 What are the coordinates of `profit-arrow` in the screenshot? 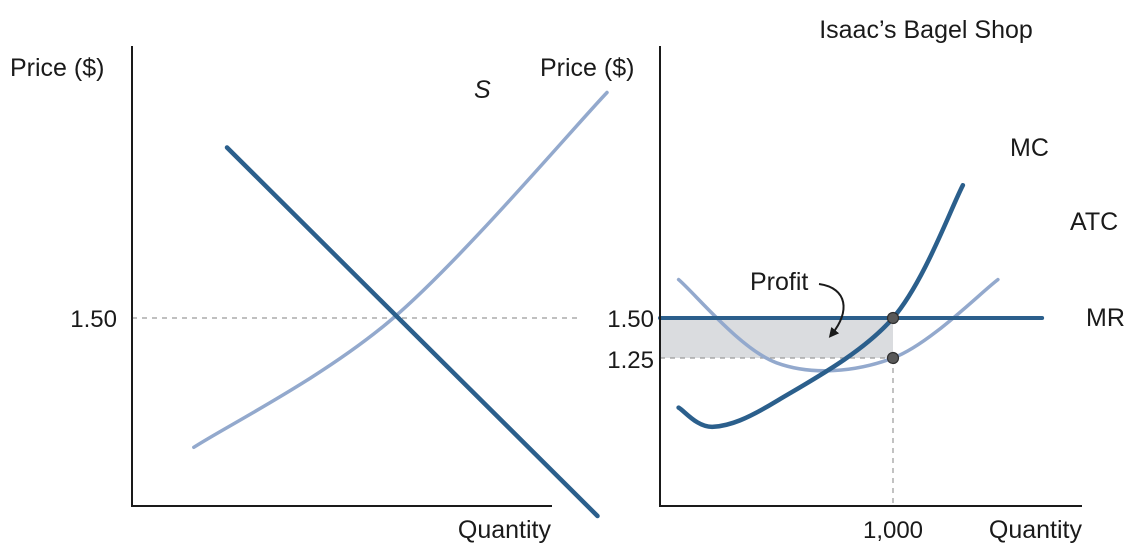 It's located at (831, 310).